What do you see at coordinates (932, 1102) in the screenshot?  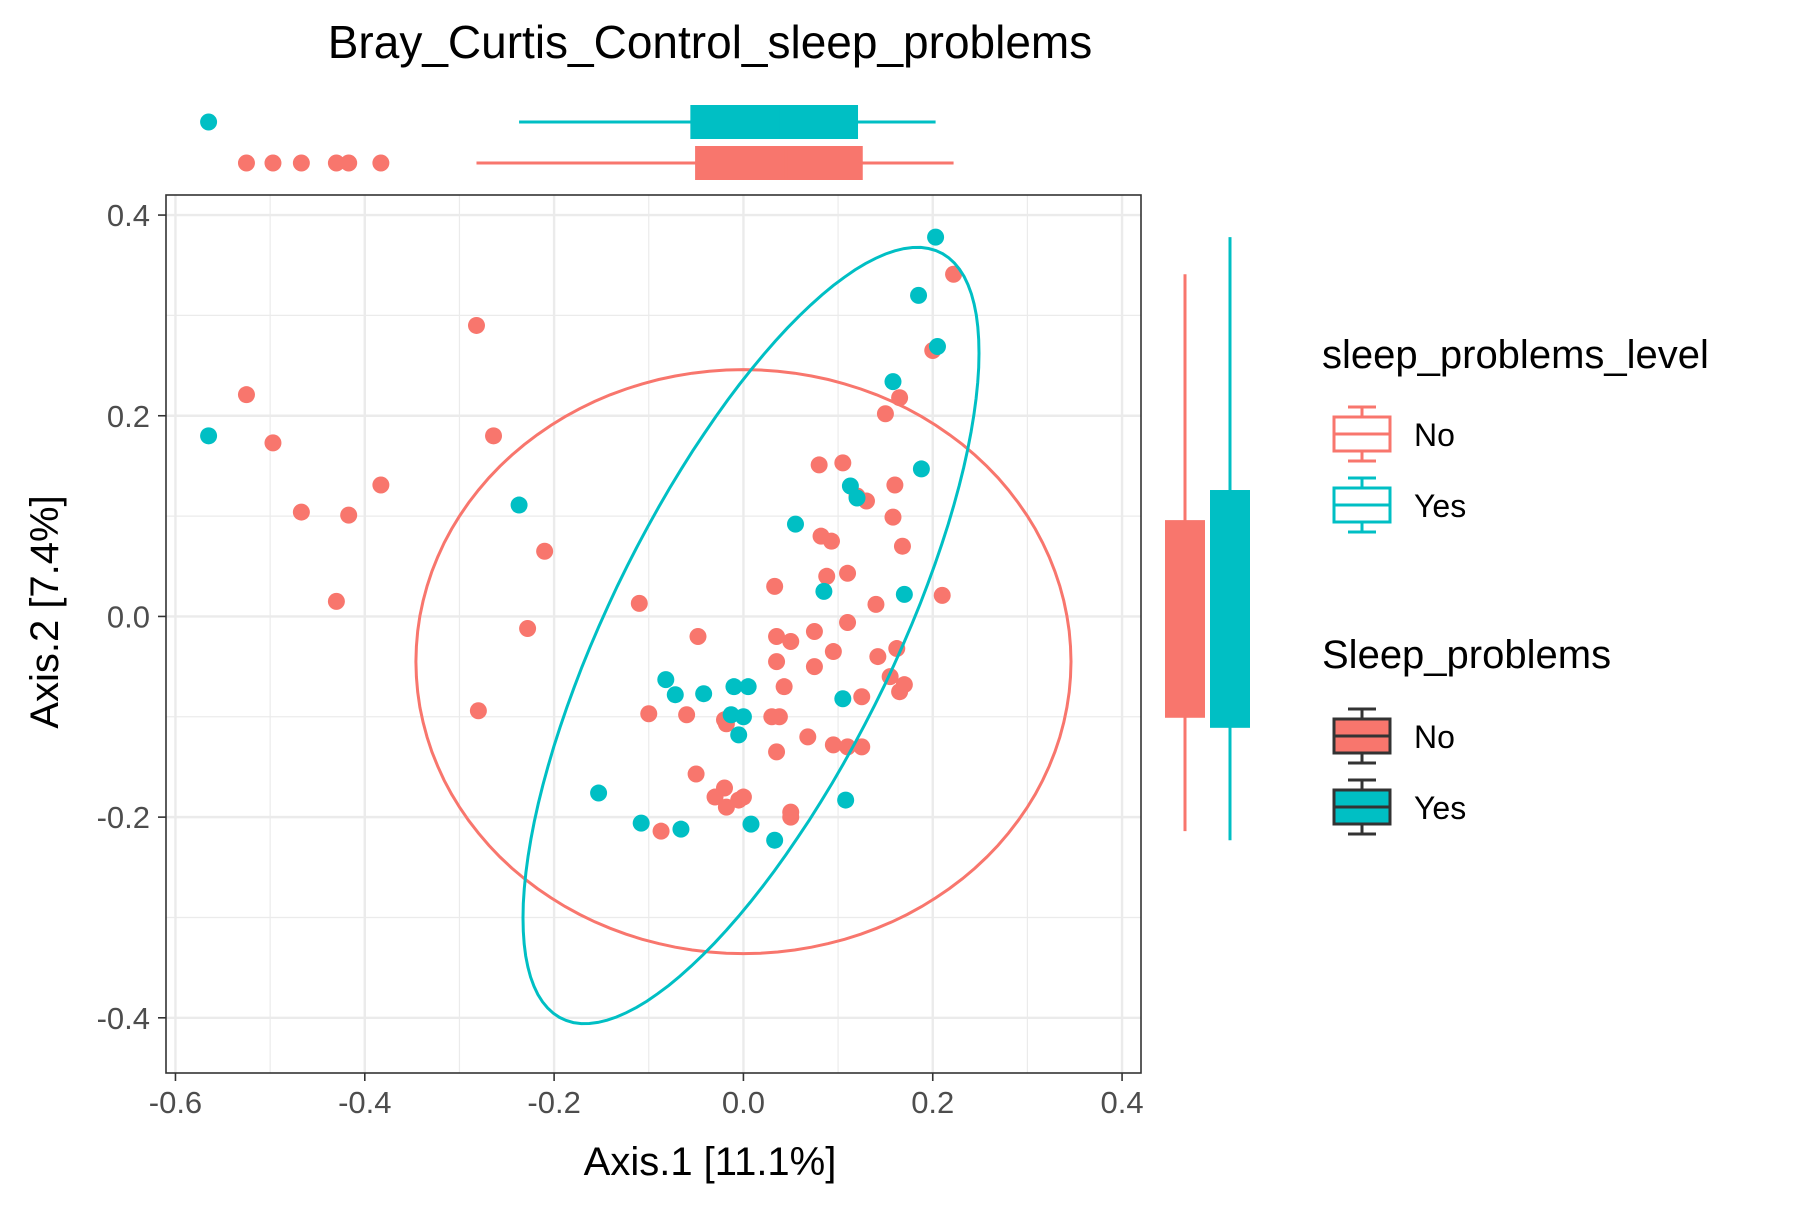 I see `x-tick-label: 0.2` at bounding box center [932, 1102].